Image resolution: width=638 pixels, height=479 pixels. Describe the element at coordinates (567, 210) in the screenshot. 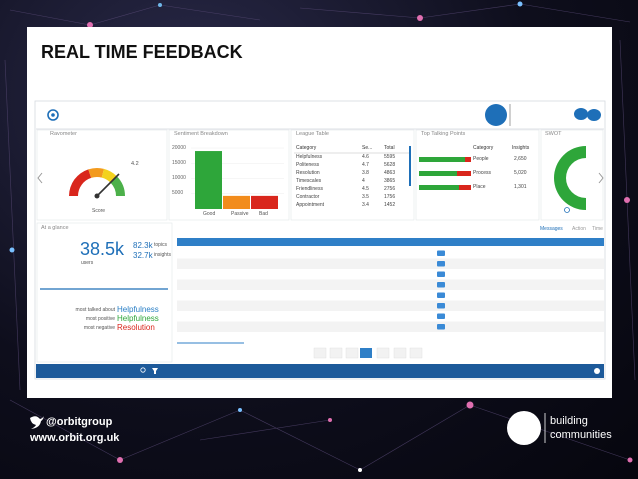

I see `swot-dot` at that location.